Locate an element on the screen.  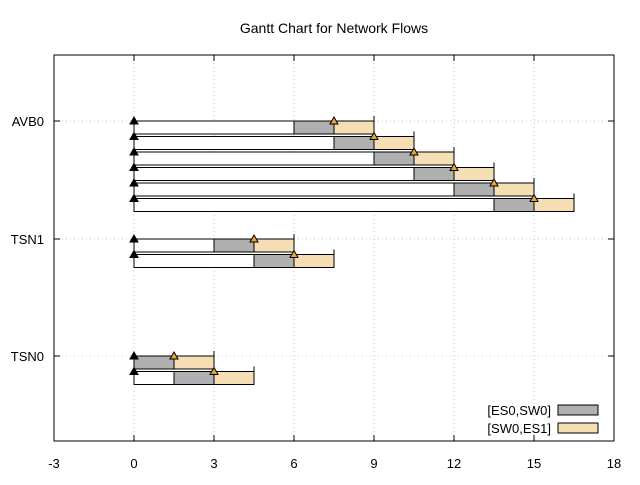
x-tick-label: 12 is located at coordinates (454, 463).